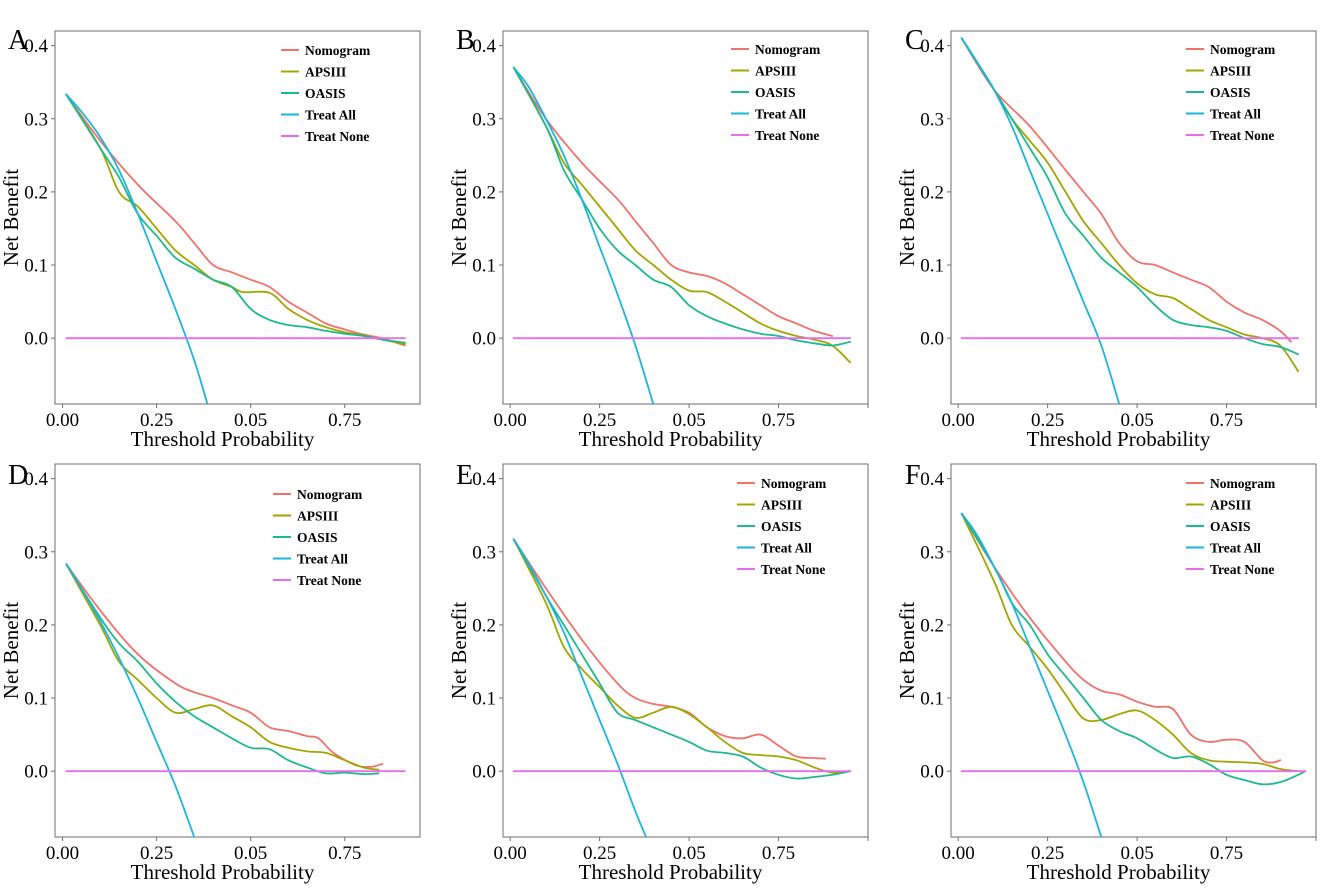 Image resolution: width=1325 pixels, height=888 pixels. I want to click on panel-letter: B, so click(465, 40).